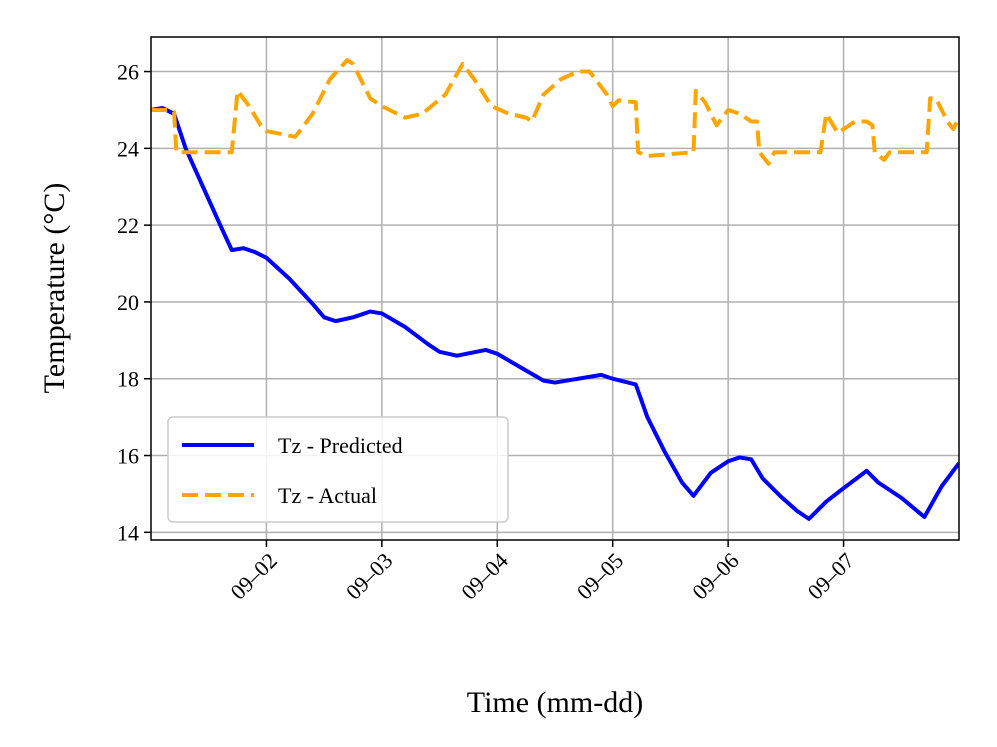 This screenshot has height=747, width=997. What do you see at coordinates (327, 495) in the screenshot?
I see `legend-label: Tz - Actual` at bounding box center [327, 495].